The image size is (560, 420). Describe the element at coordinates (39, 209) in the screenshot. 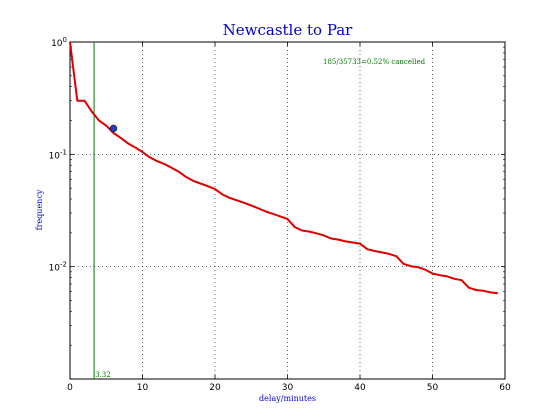

I see `y-axis-label: frequency` at that location.